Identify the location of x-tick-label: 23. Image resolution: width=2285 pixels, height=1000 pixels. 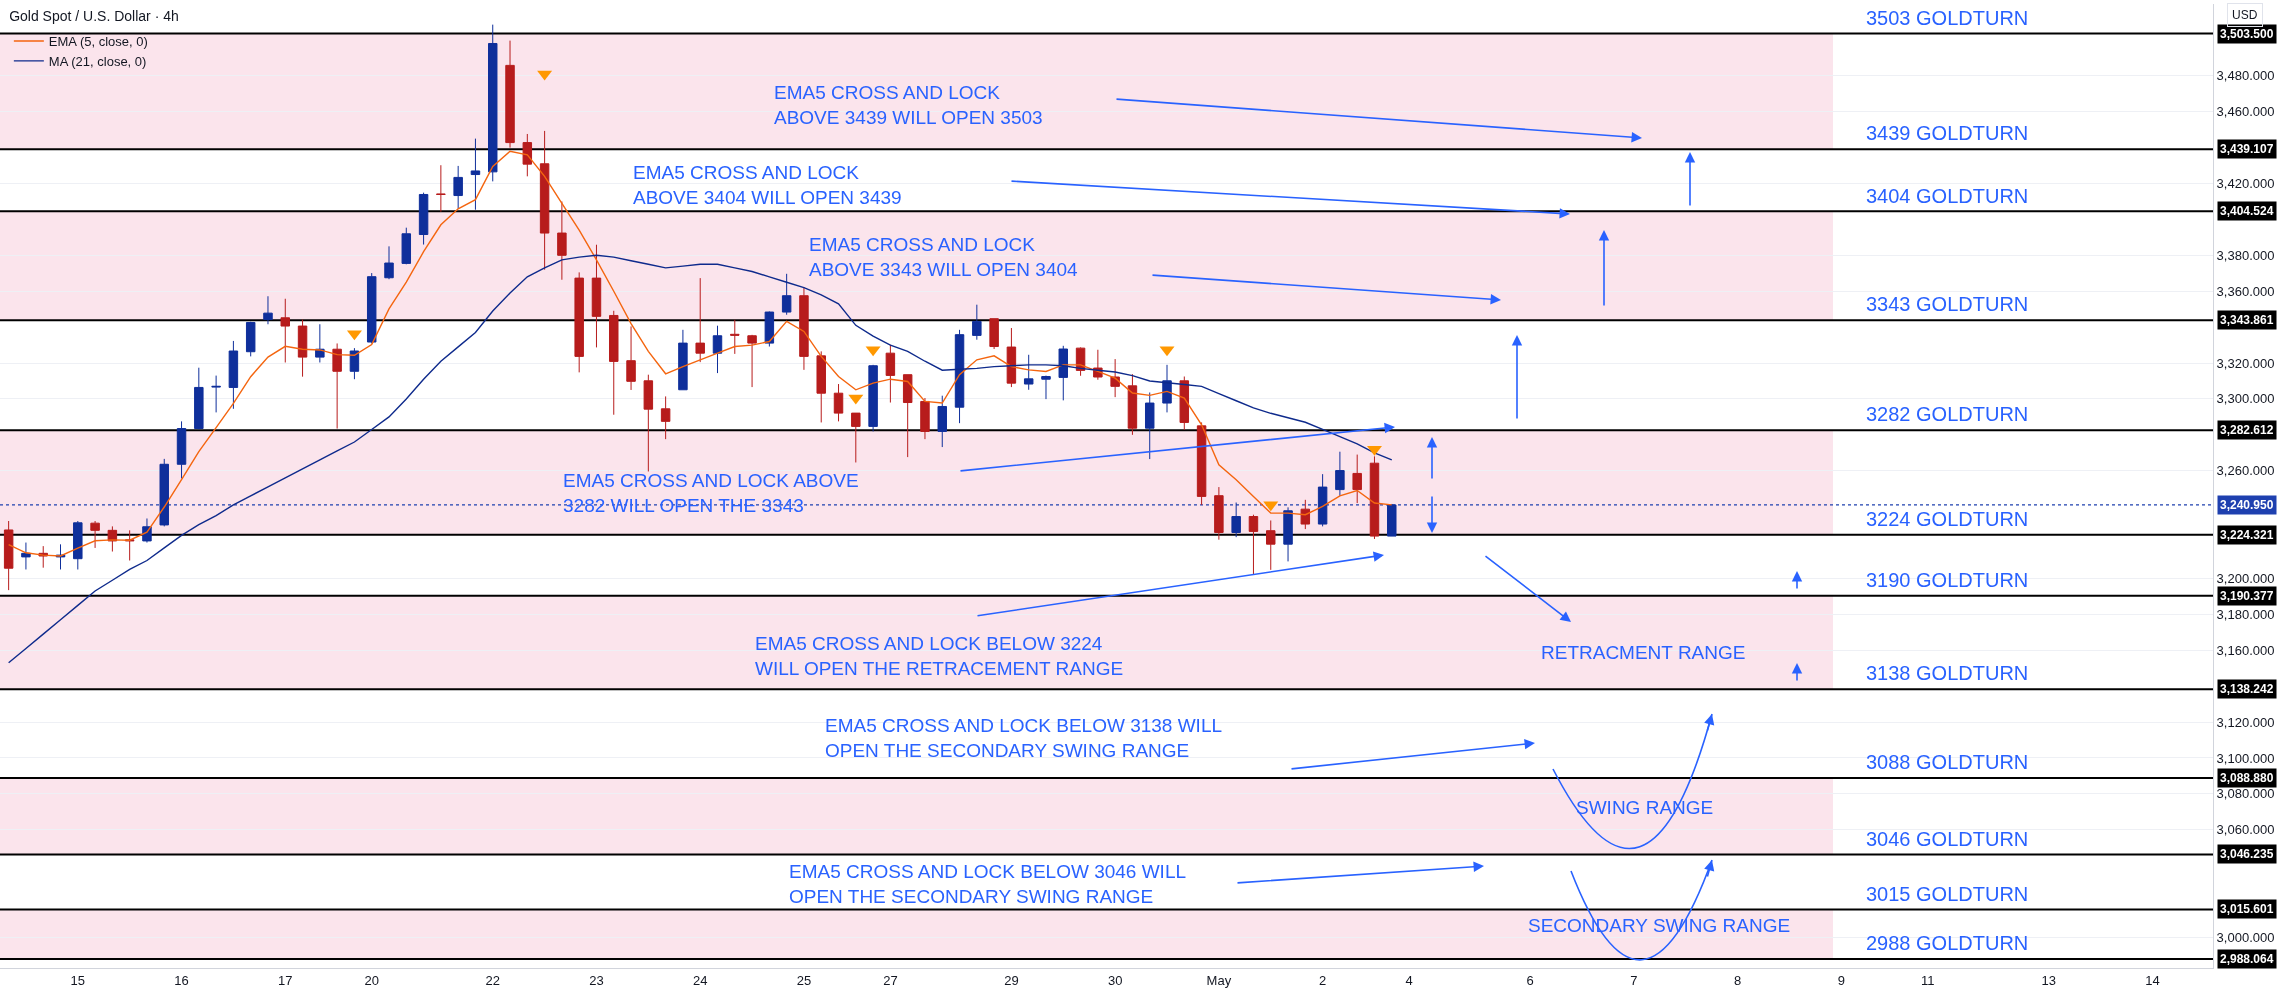
(596, 980).